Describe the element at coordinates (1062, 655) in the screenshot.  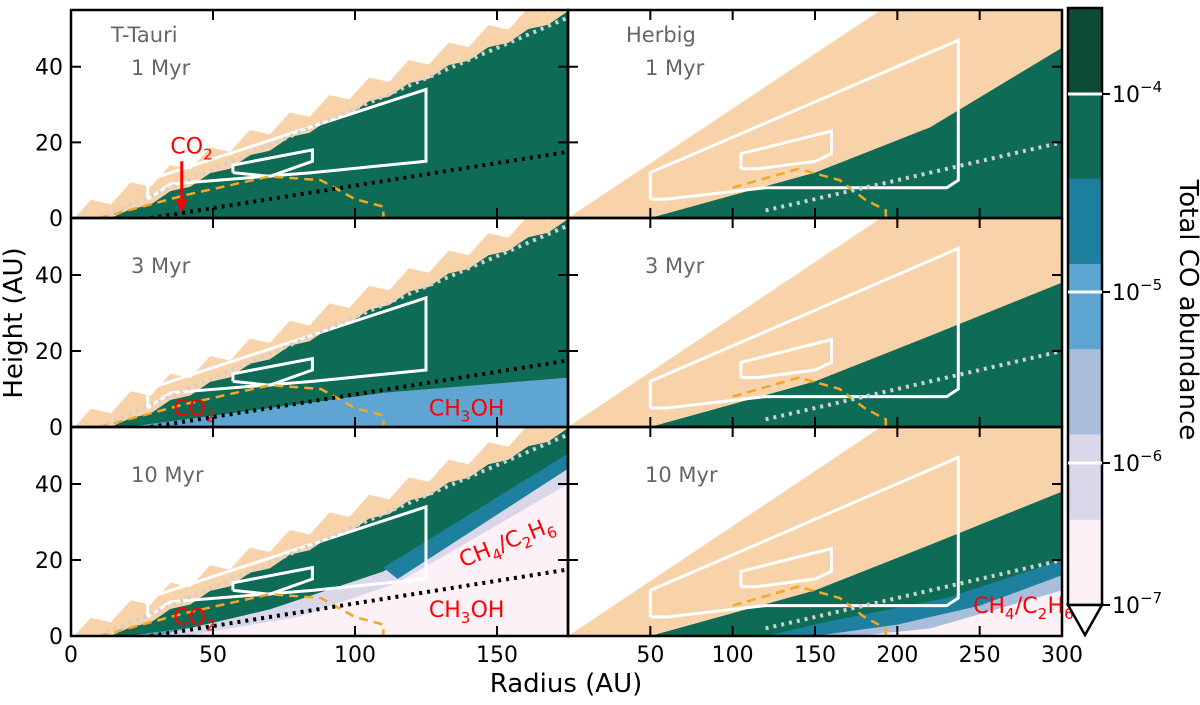
I see `x-tick-label: 300` at that location.